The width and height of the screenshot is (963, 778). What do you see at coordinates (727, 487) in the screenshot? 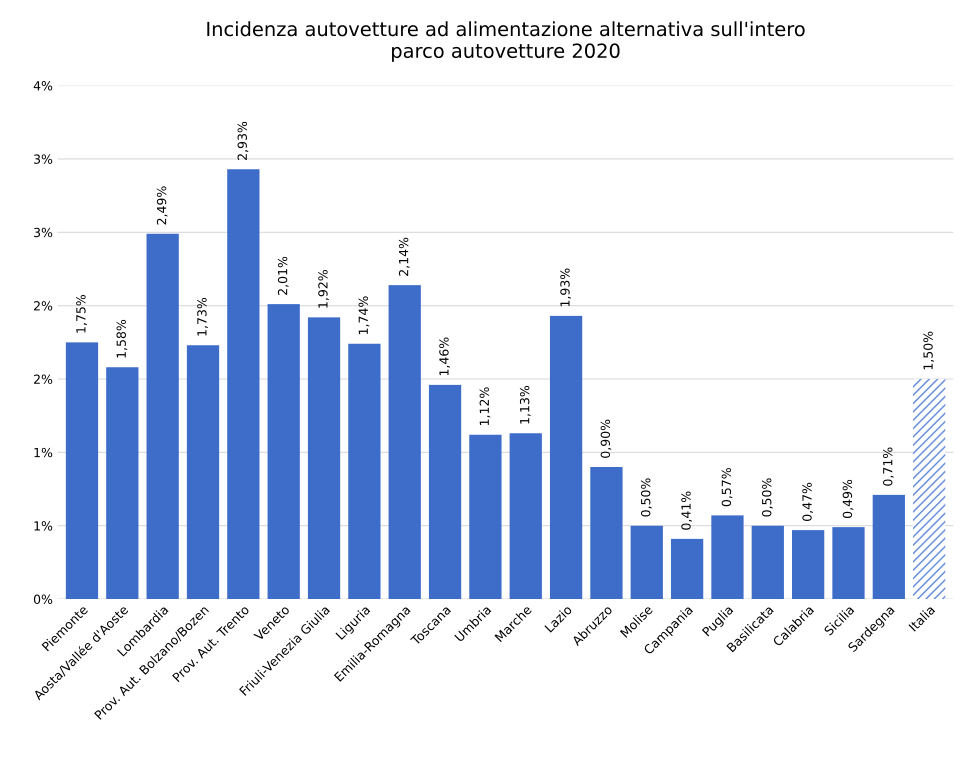
I see `data-label: 0,57%` at bounding box center [727, 487].